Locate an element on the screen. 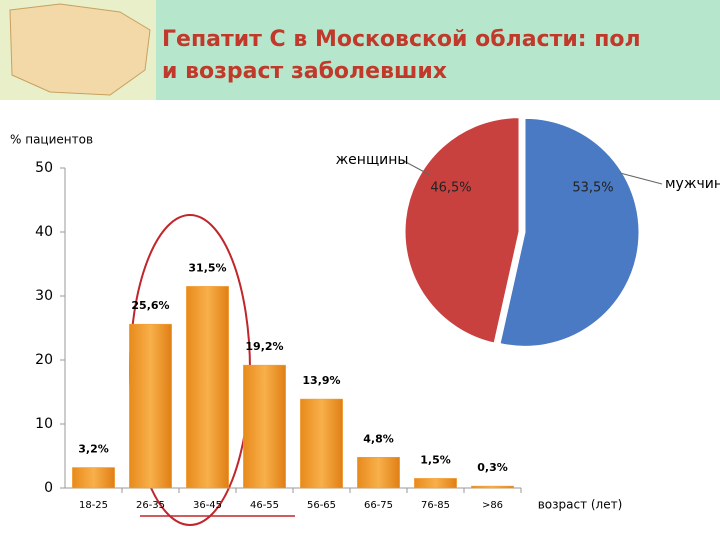  x-tick-label: >86 is located at coordinates (492, 505).